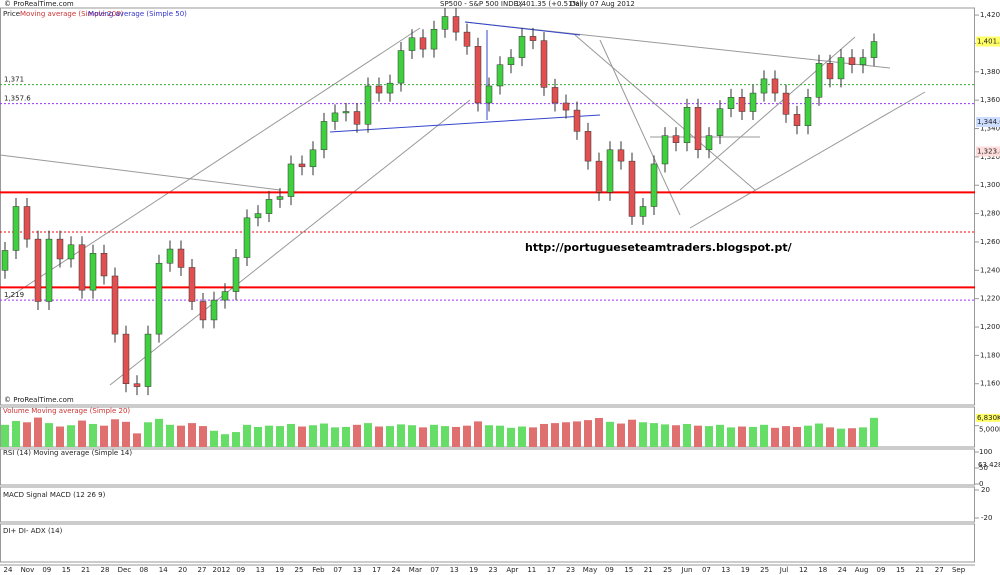 Image resolution: width=1000 pixels, height=575 pixels. I want to click on x-tick-label: 21, so click(648, 570).